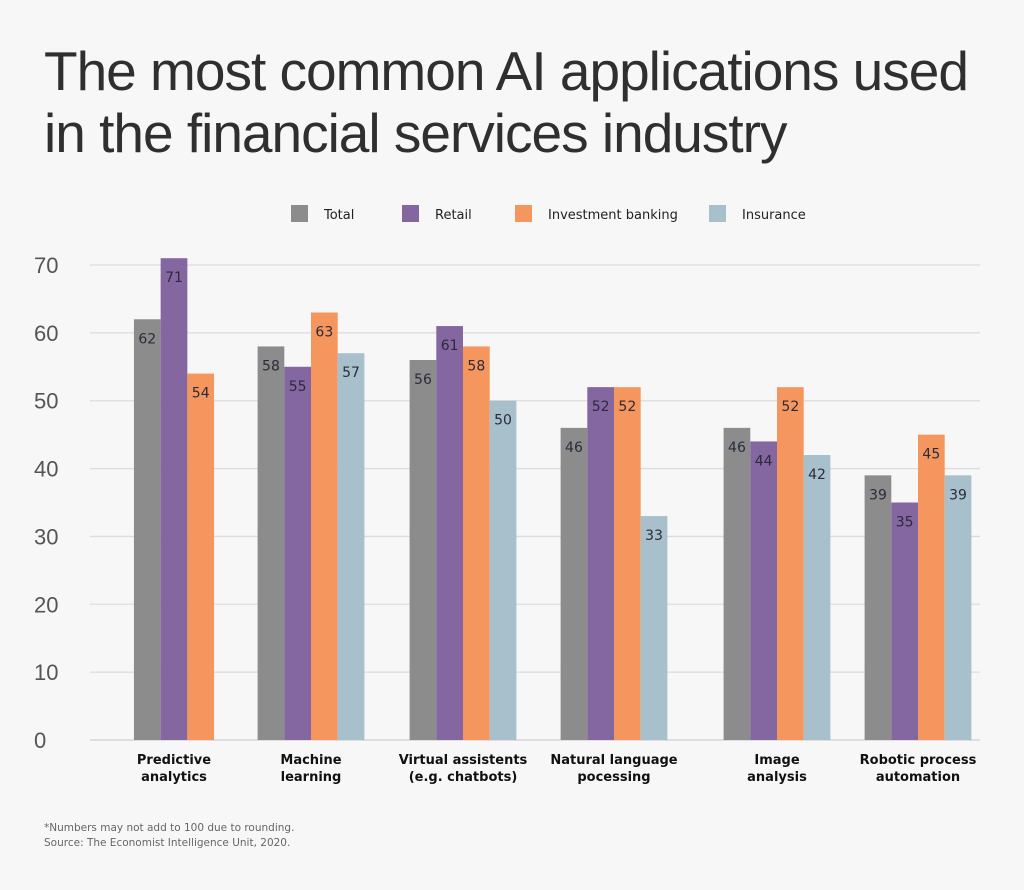  I want to click on chart-title-line-2: in the financial services industry, so click(416, 133).